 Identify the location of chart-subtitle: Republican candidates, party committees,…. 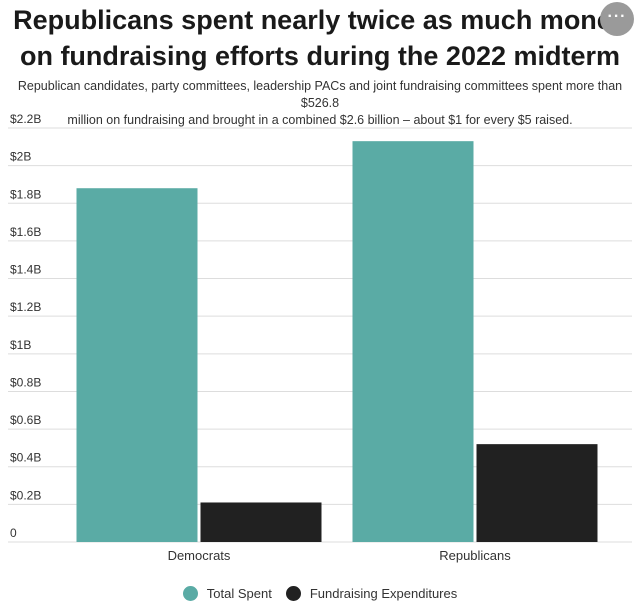
(320, 103).